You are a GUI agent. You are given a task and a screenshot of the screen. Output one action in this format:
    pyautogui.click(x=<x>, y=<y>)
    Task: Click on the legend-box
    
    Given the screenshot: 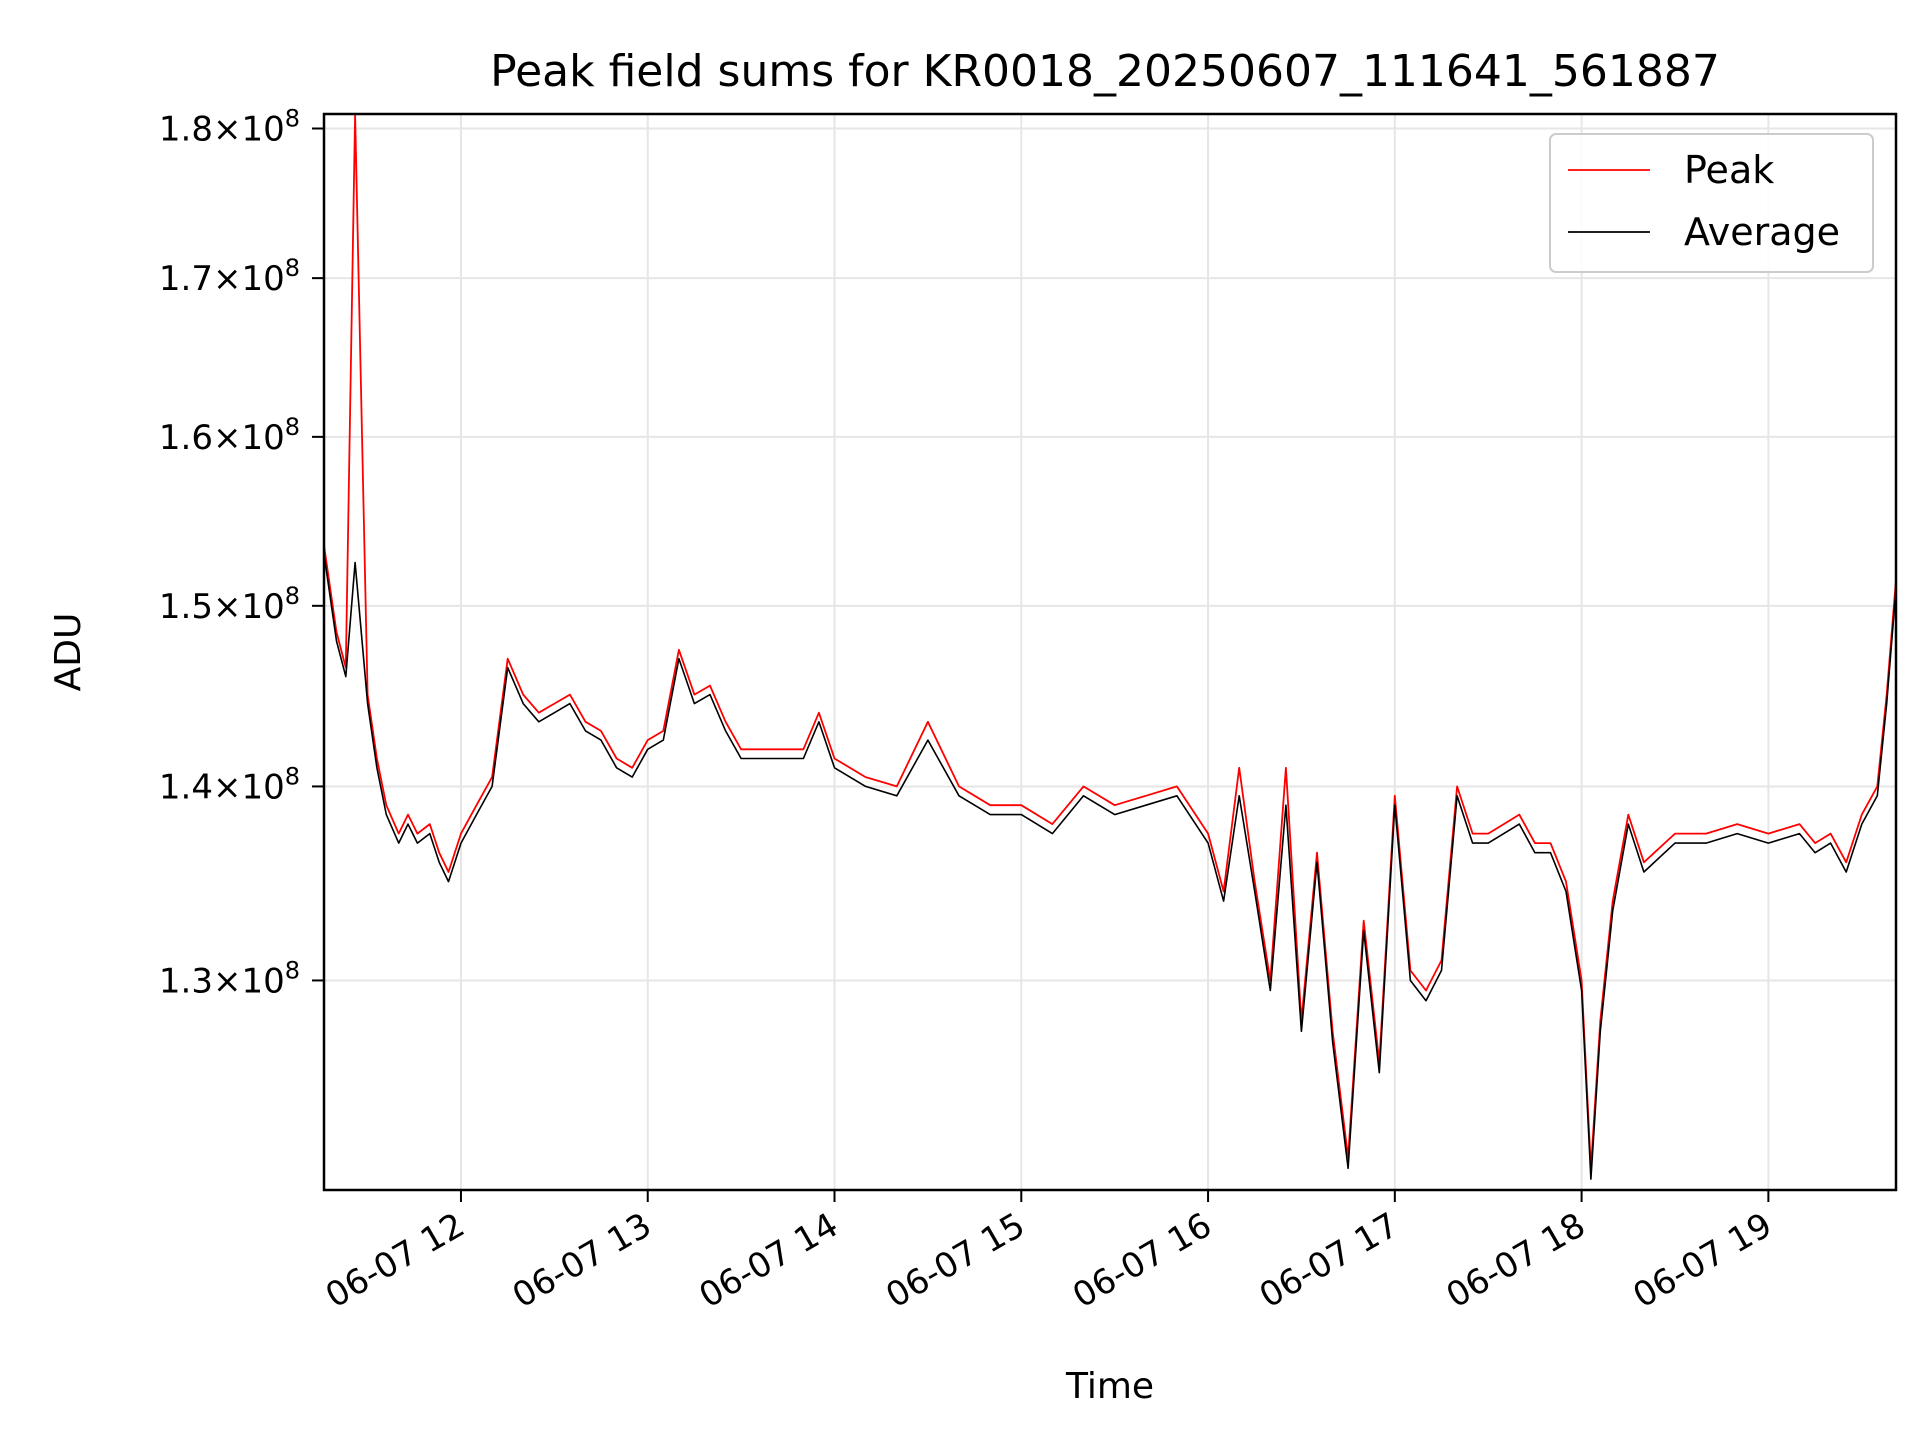 What is the action you would take?
    pyautogui.click(x=1711, y=203)
    